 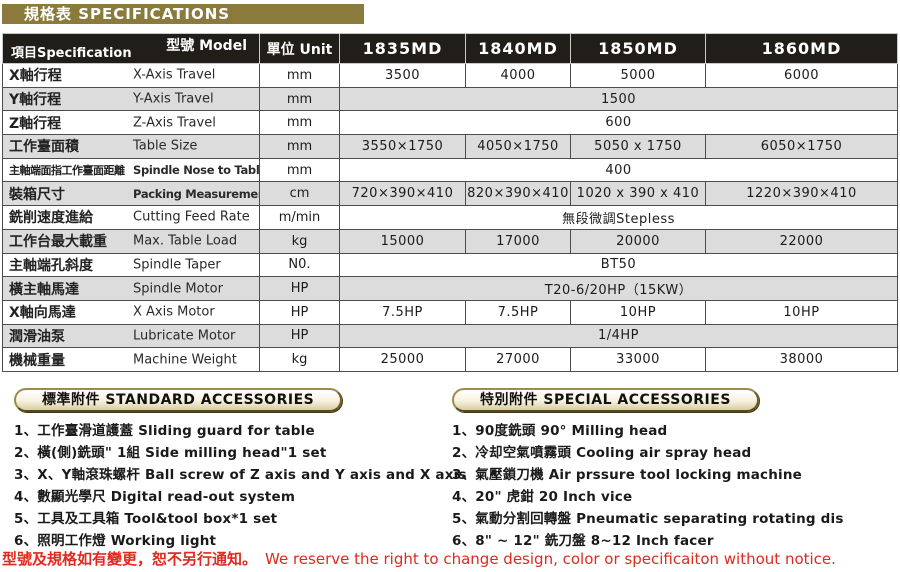 I want to click on spec-label-zh: 主軸端面指工作臺面距離, so click(x=67, y=171).